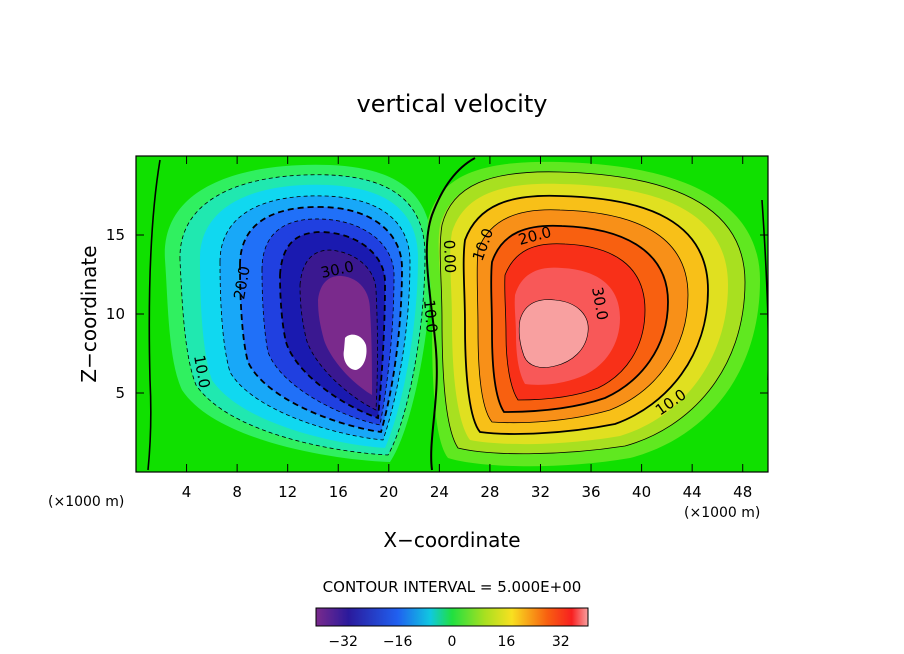  Describe the element at coordinates (439, 492) in the screenshot. I see `x-tick-label: 24` at that location.